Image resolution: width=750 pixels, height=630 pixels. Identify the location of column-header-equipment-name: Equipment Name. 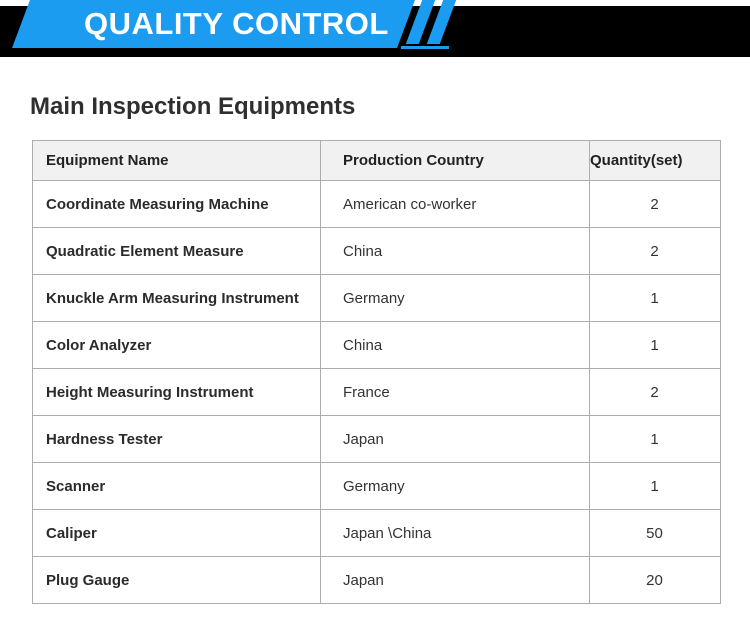
(176, 160).